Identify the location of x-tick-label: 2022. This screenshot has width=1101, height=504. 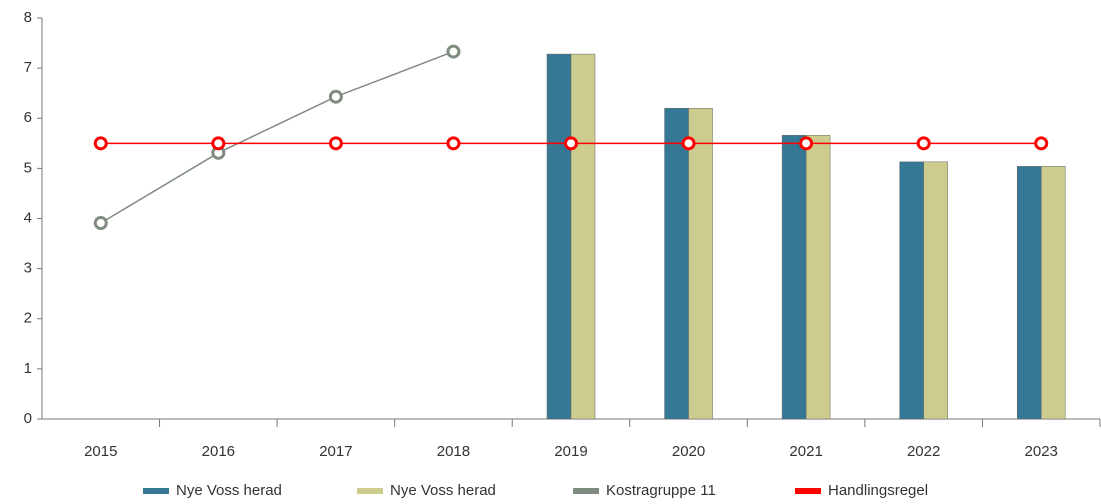
(923, 451).